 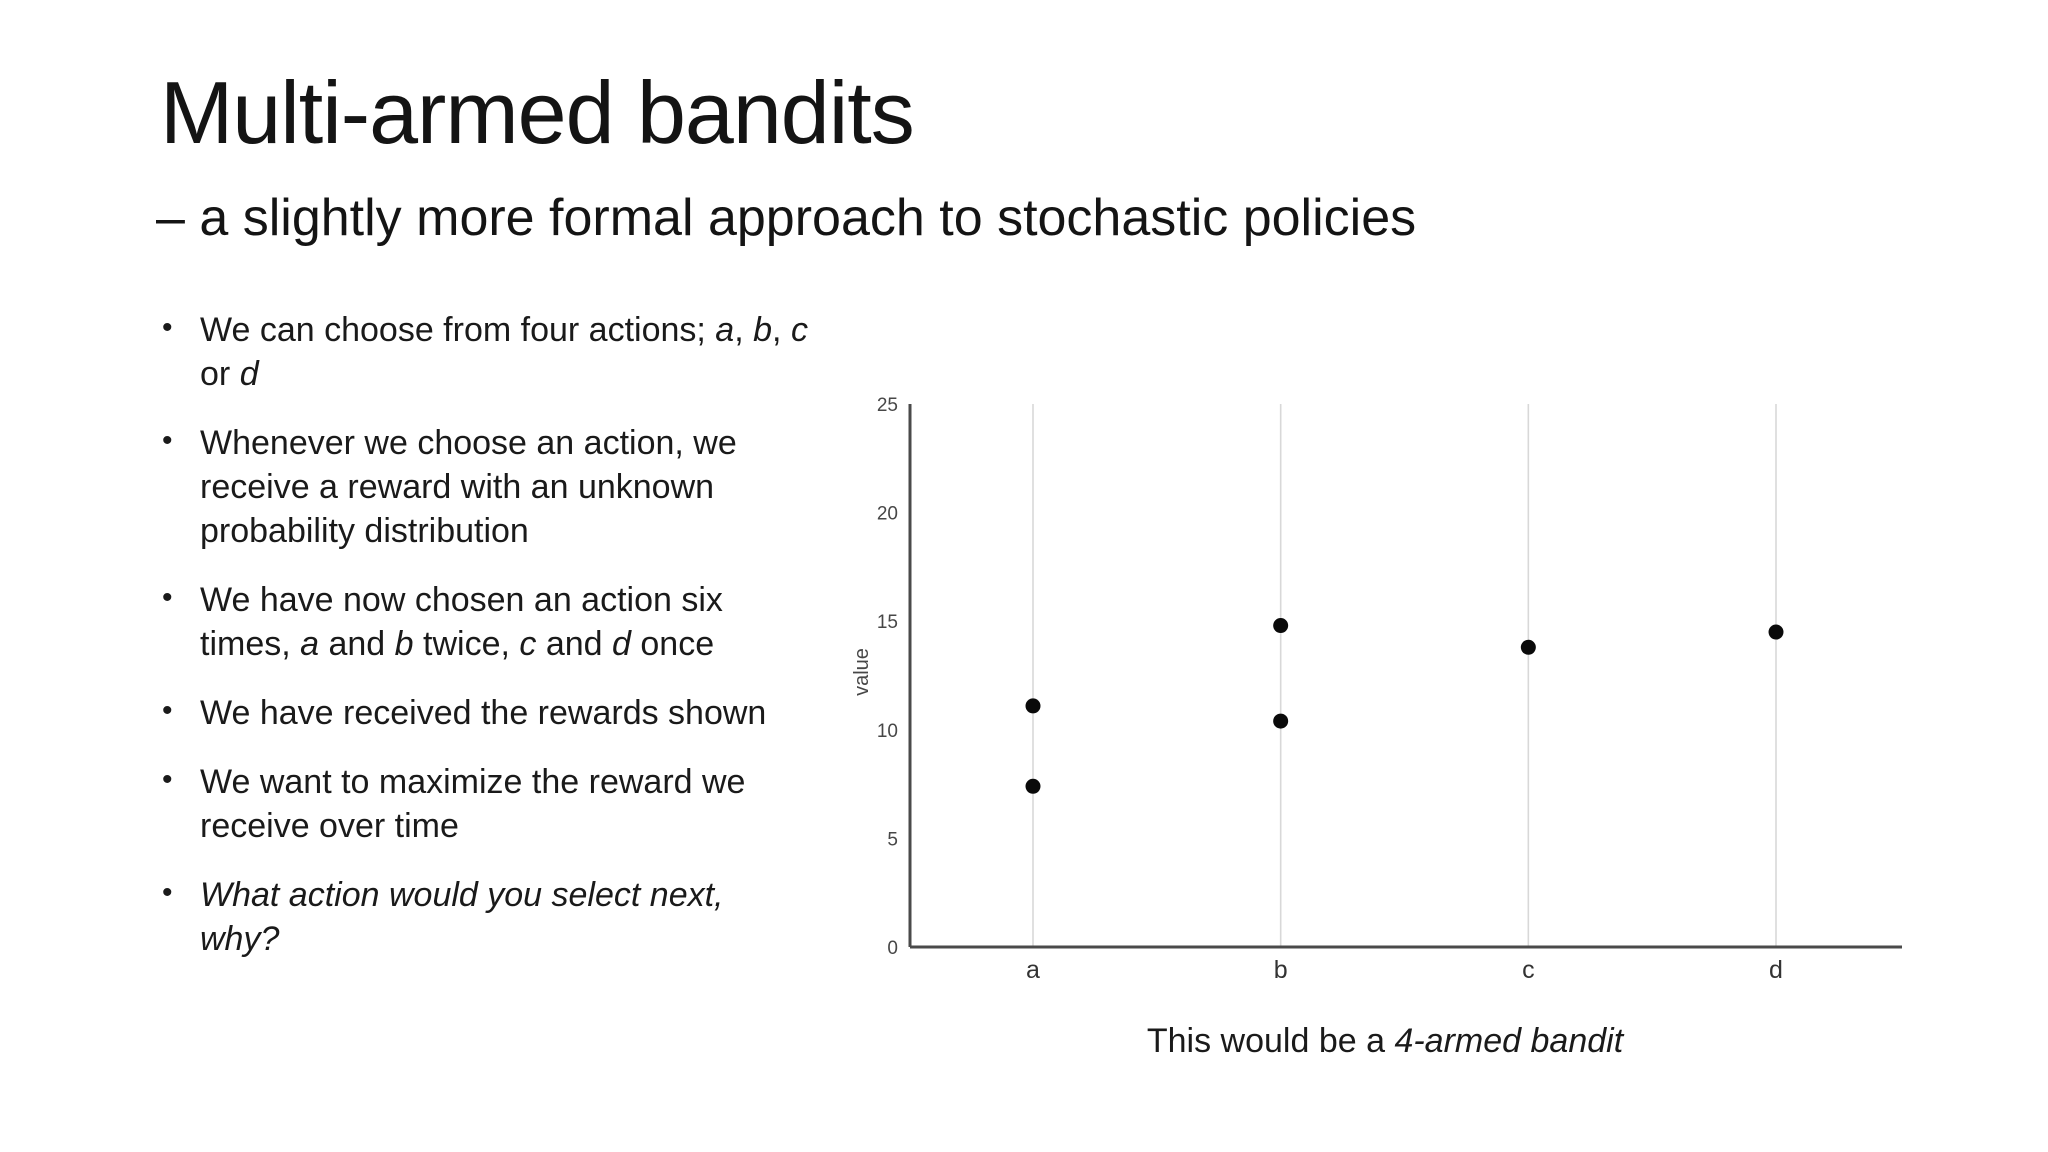 What do you see at coordinates (220, 374) in the screenshot?
I see `text-run: or` at bounding box center [220, 374].